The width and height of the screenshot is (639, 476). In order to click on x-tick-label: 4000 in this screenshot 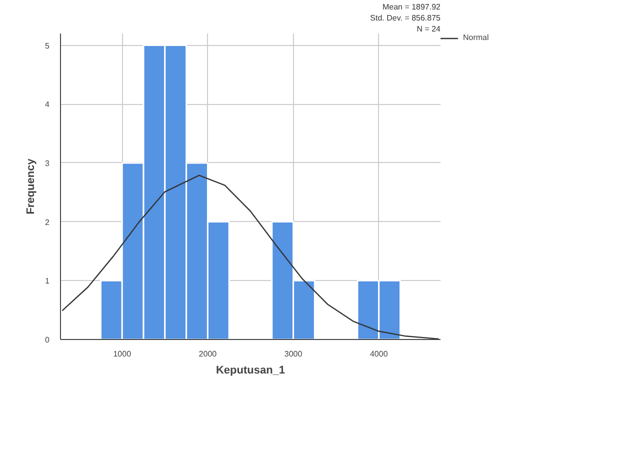, I will do `click(379, 354)`.